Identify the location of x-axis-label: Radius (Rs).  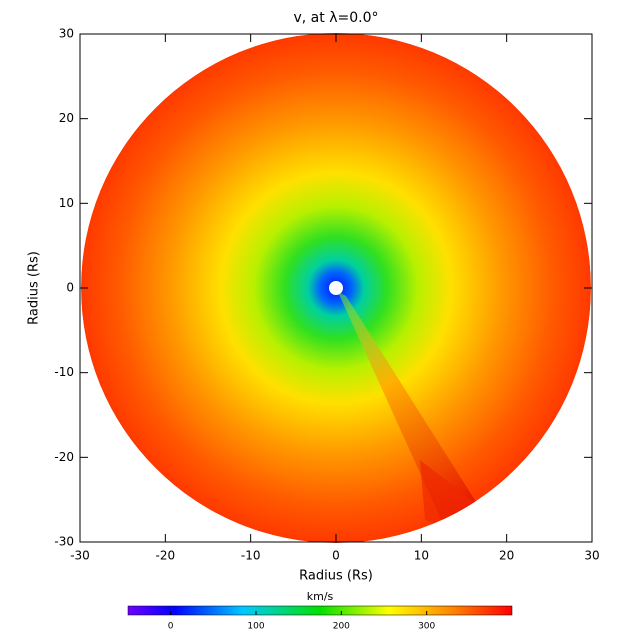
(336, 576).